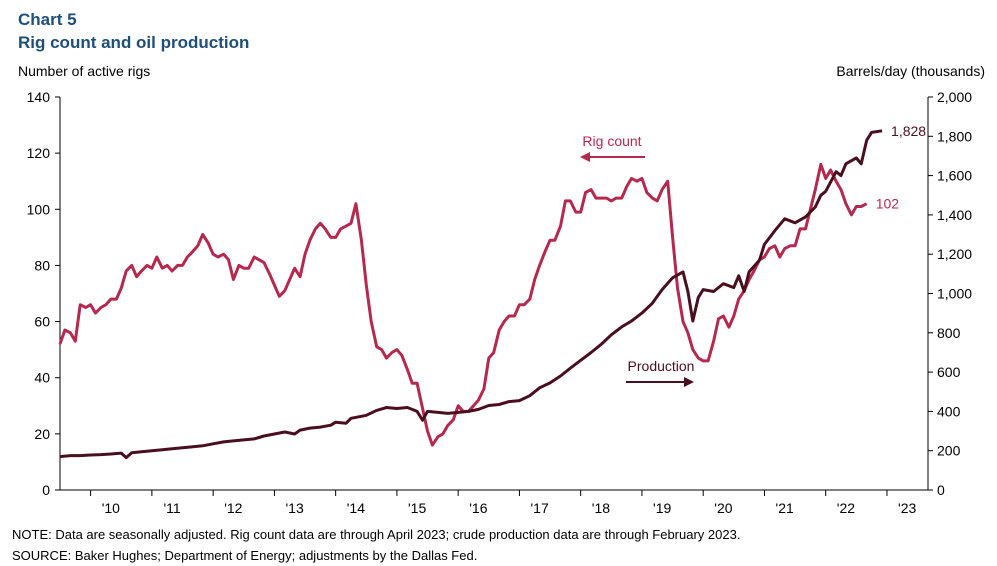  Describe the element at coordinates (611, 141) in the screenshot. I see `rig-count-annotation: Rig count` at that location.